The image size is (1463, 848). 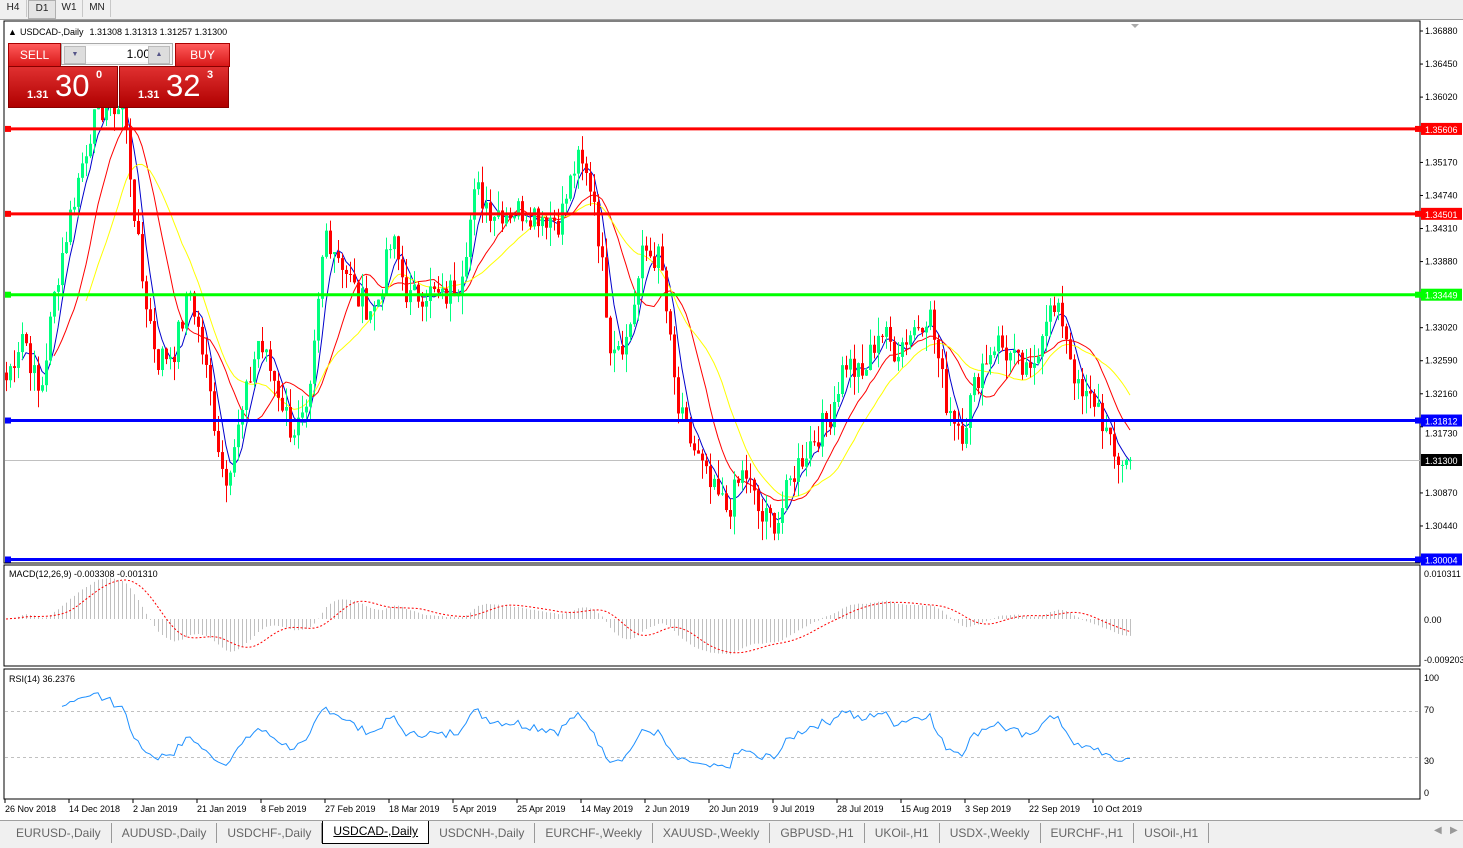 I want to click on level-price-tag, so click(x=1441, y=213).